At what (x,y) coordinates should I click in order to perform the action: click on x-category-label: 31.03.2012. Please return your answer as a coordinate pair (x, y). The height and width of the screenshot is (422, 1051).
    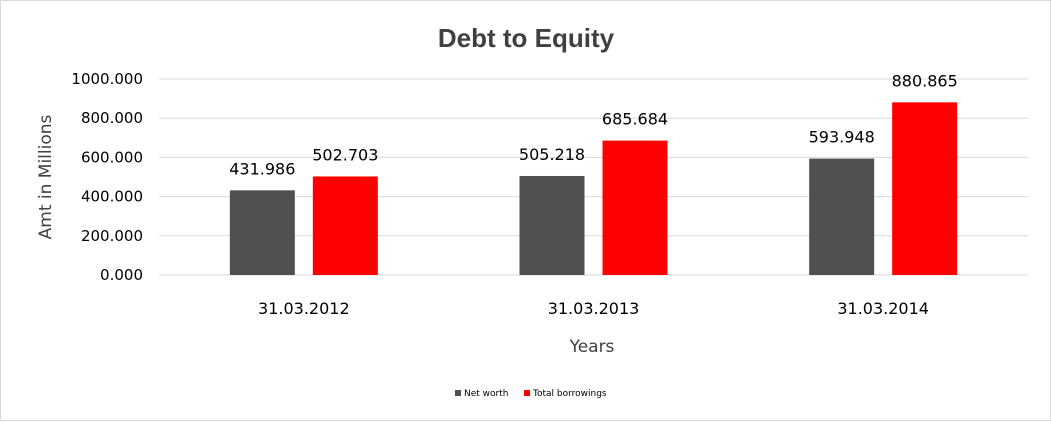
    Looking at the image, I should click on (304, 308).